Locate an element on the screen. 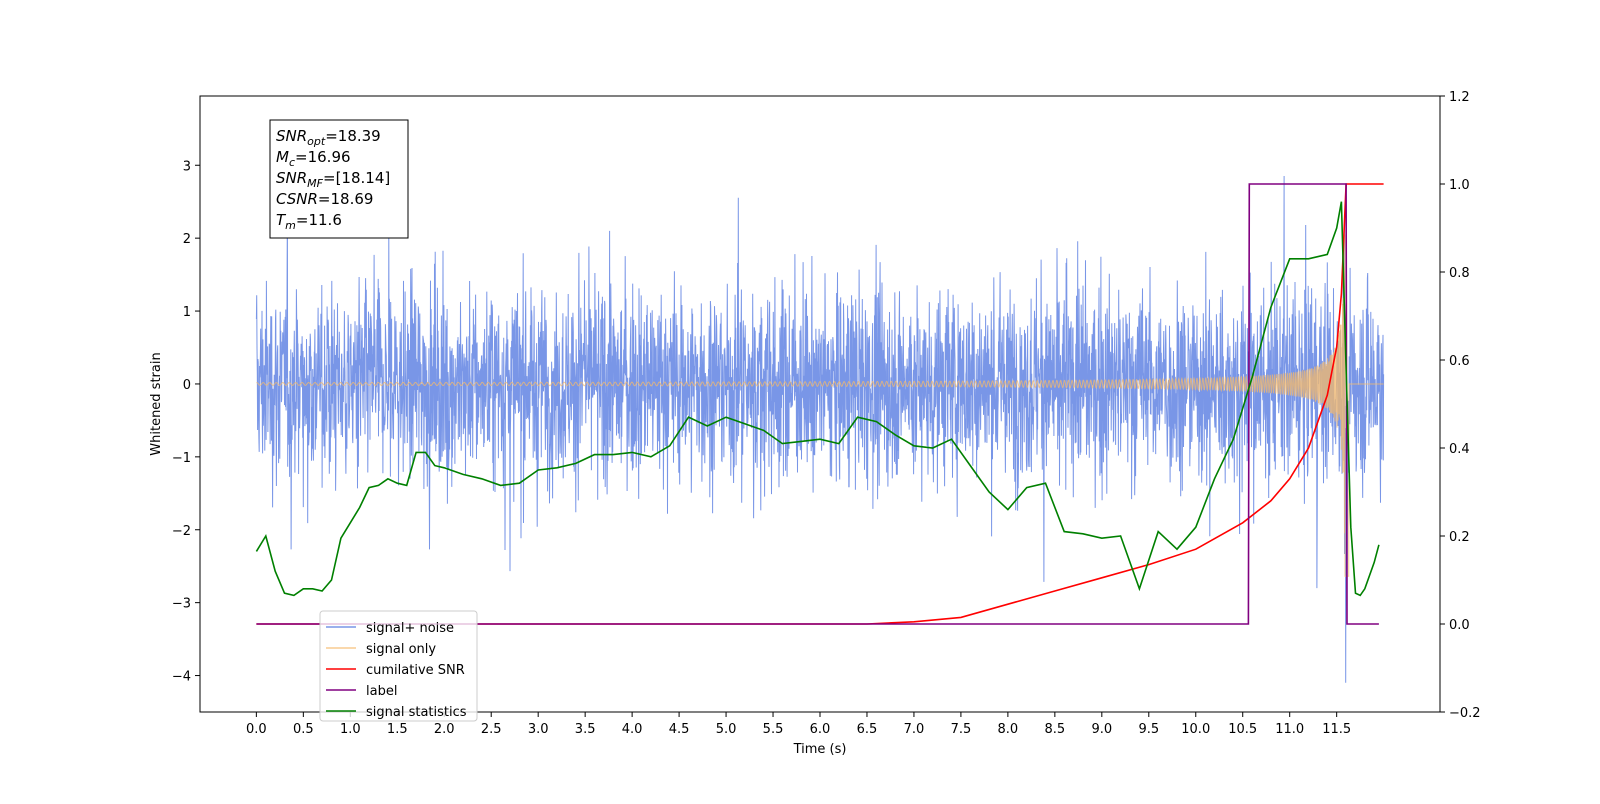  annotation-value: =11.6 is located at coordinates (319, 220).